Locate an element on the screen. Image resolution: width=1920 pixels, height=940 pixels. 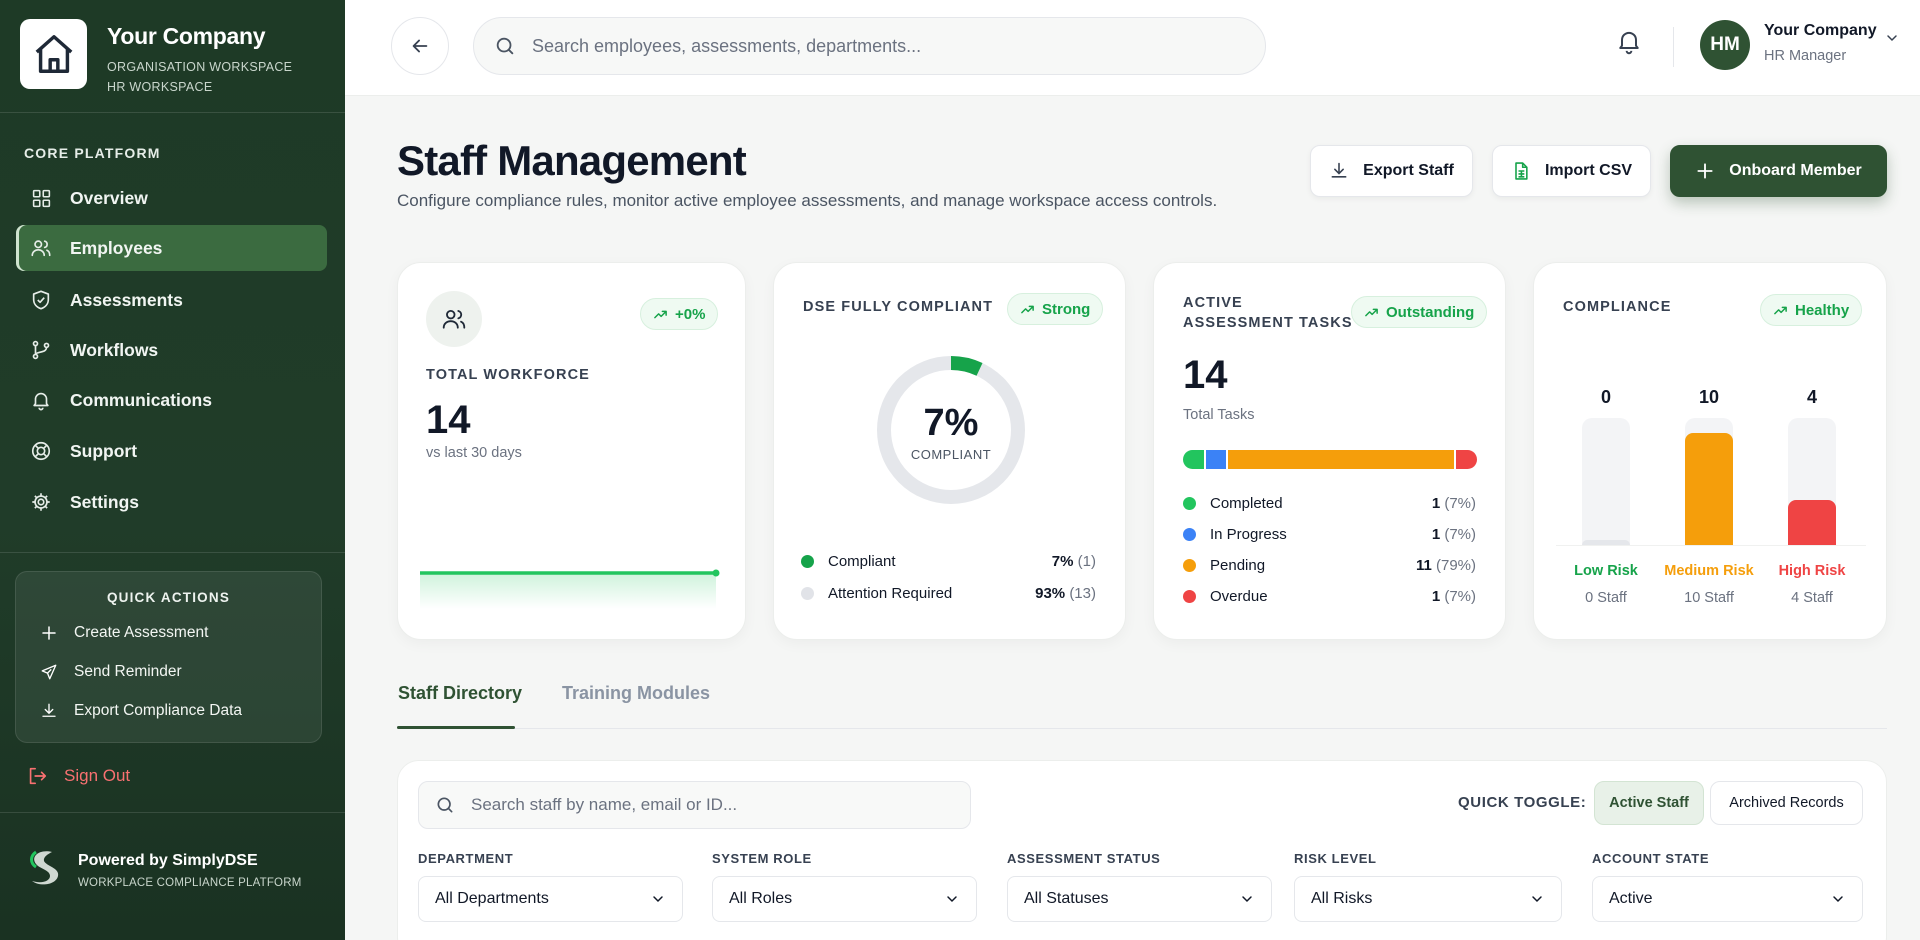
dse-percent: 7% is located at coordinates (951, 423).